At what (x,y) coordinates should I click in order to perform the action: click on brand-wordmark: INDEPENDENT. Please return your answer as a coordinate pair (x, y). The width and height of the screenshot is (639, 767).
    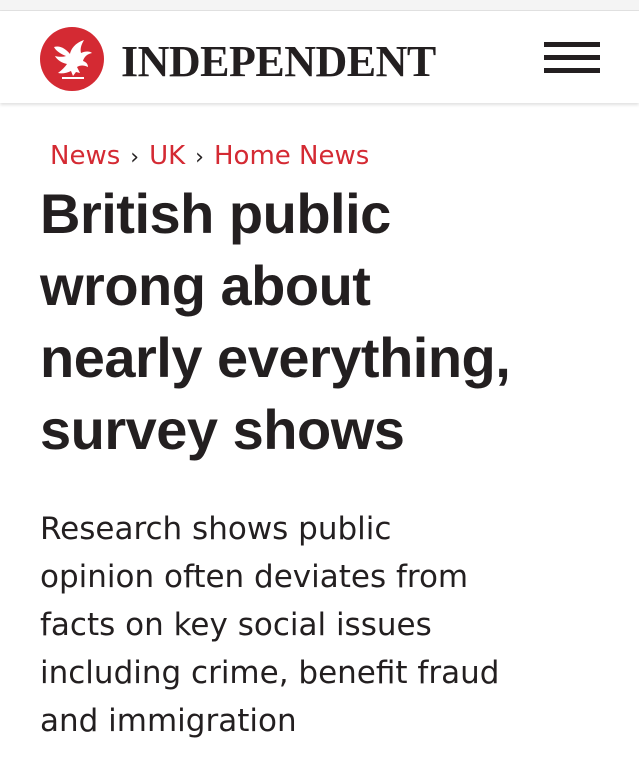
    Looking at the image, I should click on (278, 61).